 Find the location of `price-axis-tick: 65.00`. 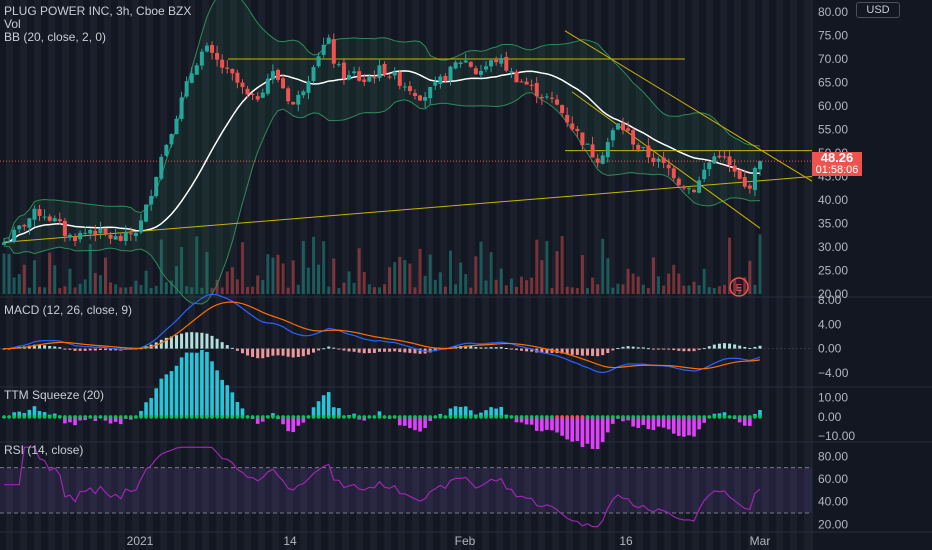

price-axis-tick: 65.00 is located at coordinates (833, 83).